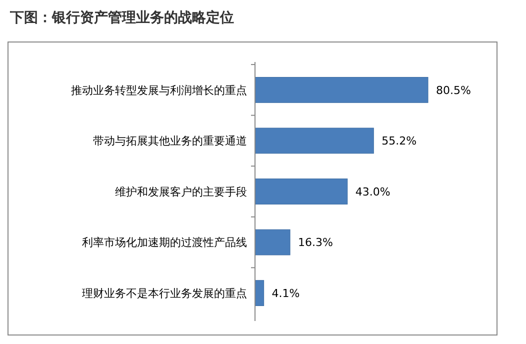 This screenshot has width=526, height=344. Describe the element at coordinates (170, 141) in the screenshot. I see `y-tick-label: 带动与拓展其他业务的重要通道` at that location.